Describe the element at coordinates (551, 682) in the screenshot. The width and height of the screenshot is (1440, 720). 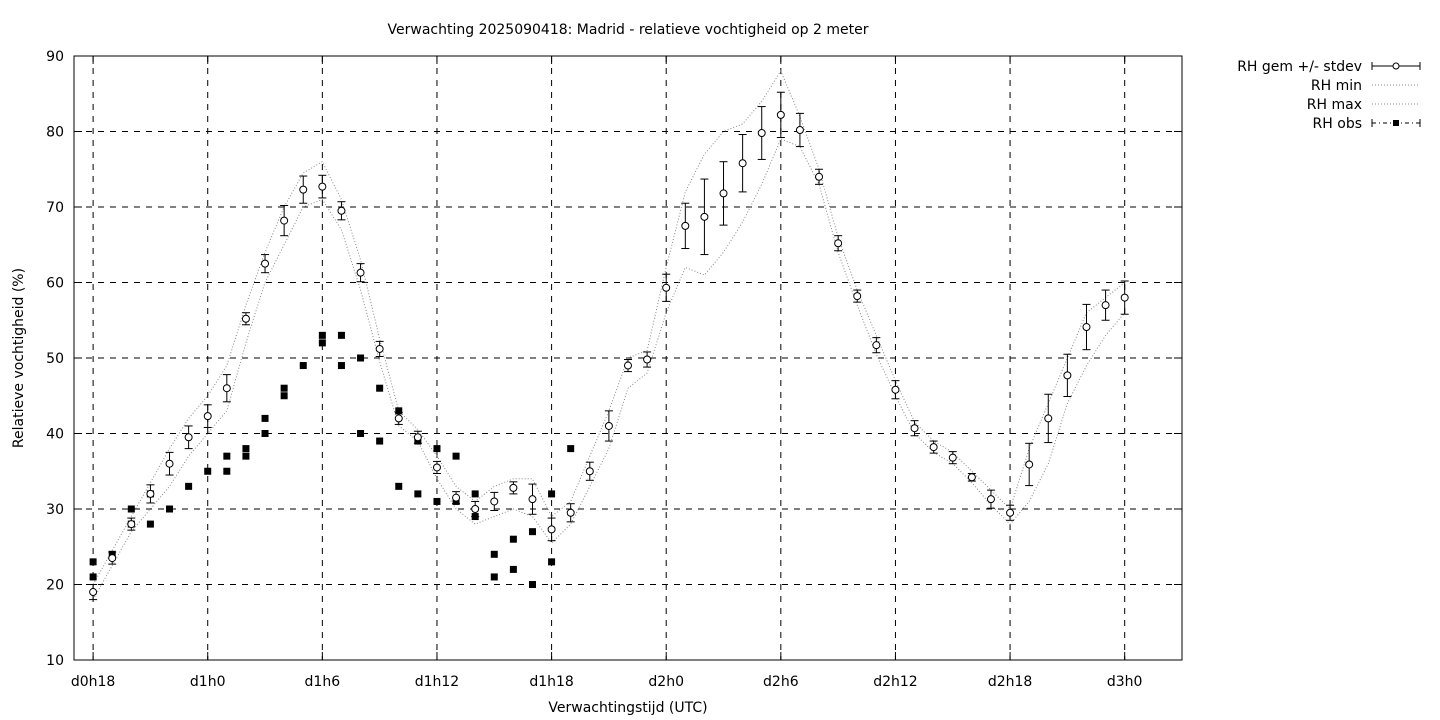
I see `x-tick-label: d1h18` at that location.